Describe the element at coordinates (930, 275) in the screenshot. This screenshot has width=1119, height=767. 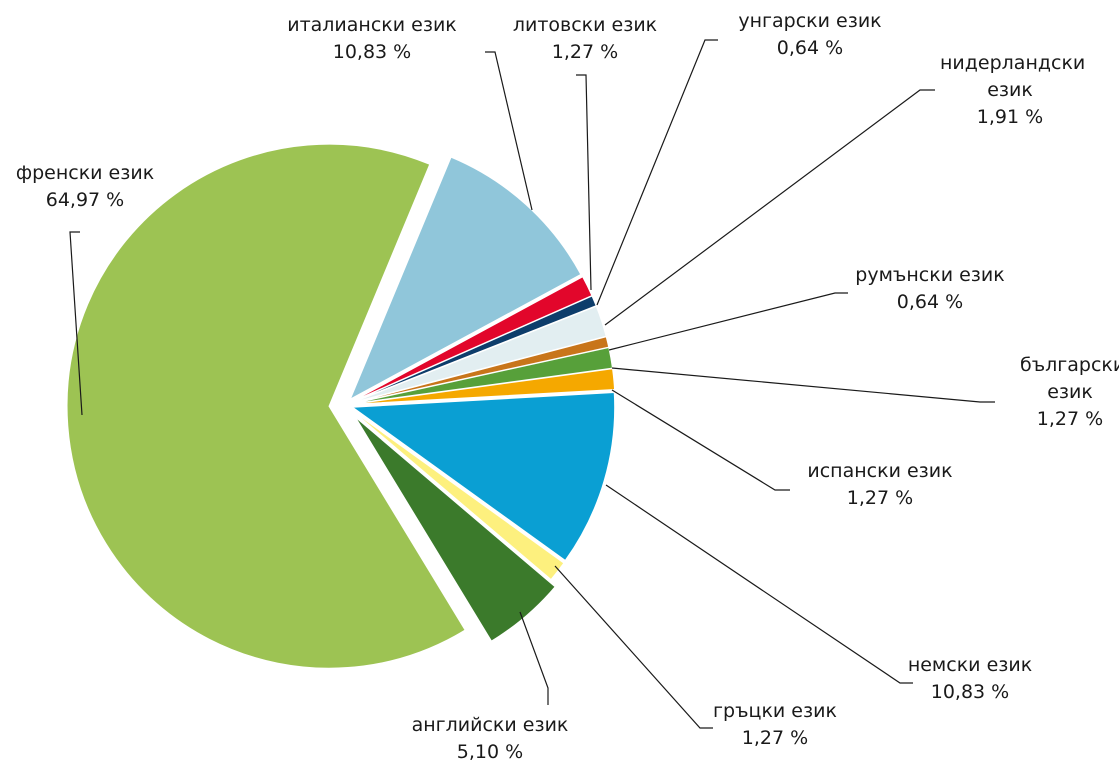
I see `category-label: румънски език` at that location.